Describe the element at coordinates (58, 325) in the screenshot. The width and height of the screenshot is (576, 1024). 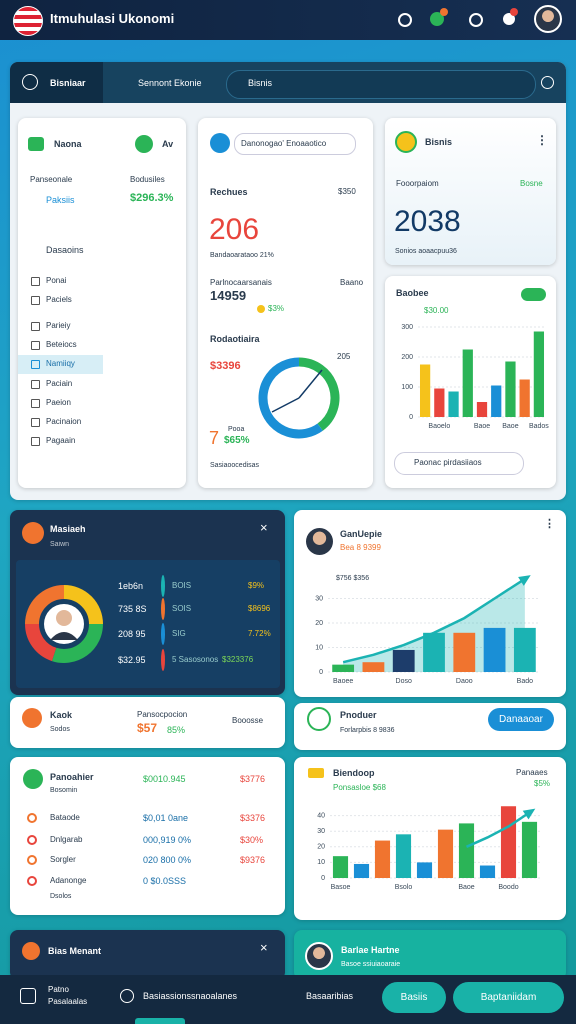
I see `menu-item: Parieiy` at that location.